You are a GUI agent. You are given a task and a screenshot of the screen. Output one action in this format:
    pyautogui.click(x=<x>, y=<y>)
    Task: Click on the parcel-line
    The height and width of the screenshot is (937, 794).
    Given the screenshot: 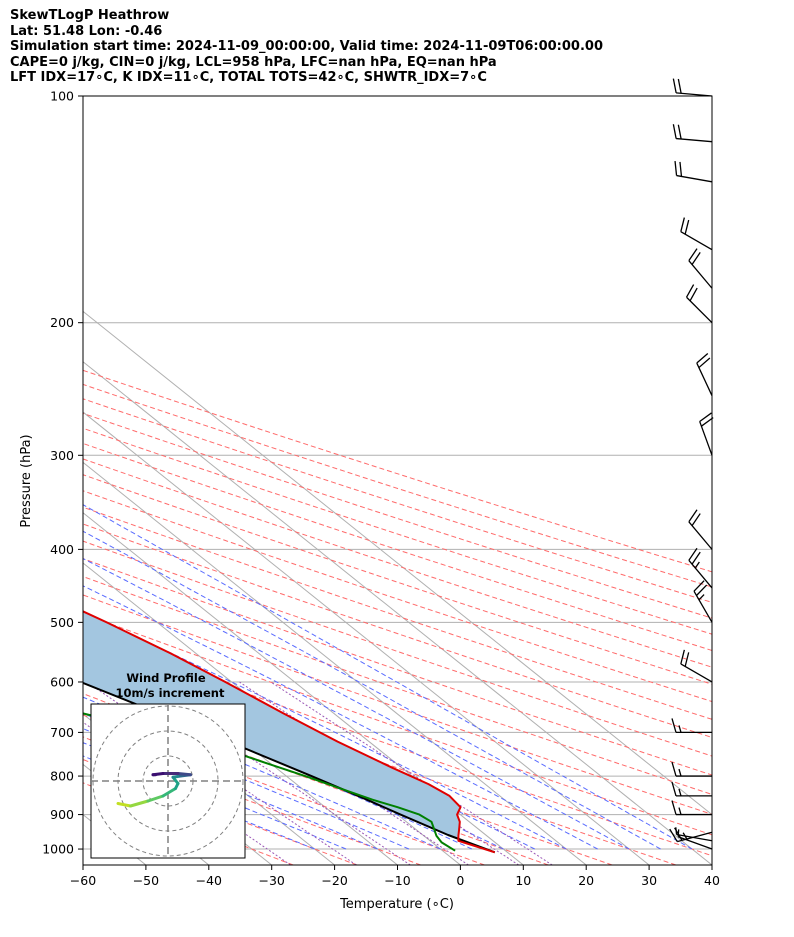 What is the action you would take?
    pyautogui.click(x=289, y=767)
    